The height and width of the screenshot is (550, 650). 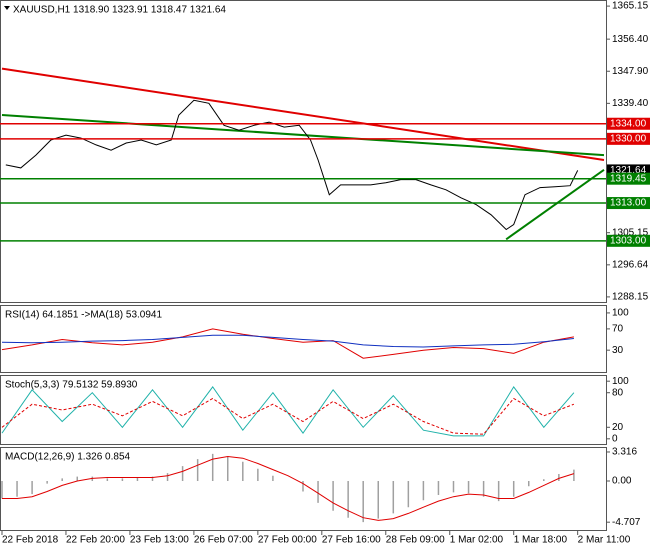 I want to click on x-tick-label: 1 Mar 18:00, so click(x=541, y=540).